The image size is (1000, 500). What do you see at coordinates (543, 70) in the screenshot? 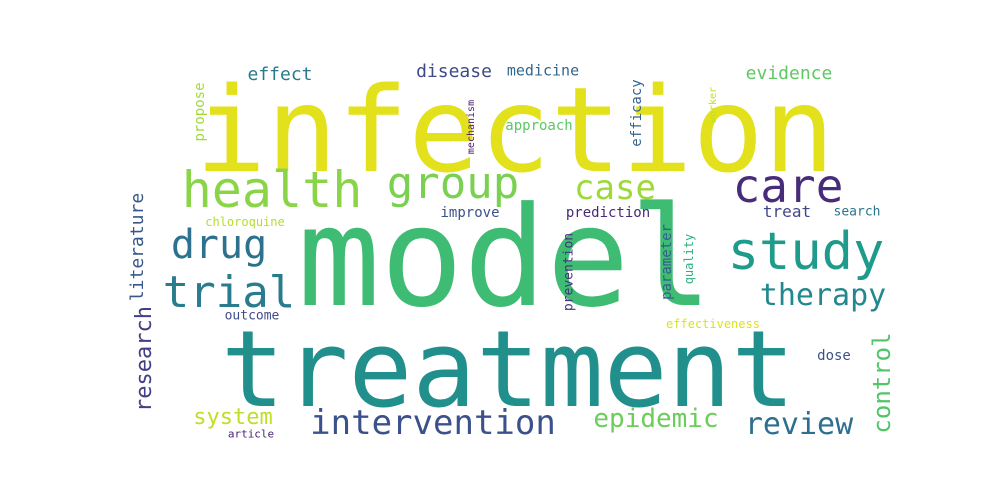
I see `word-medicine: medicine` at bounding box center [543, 70].